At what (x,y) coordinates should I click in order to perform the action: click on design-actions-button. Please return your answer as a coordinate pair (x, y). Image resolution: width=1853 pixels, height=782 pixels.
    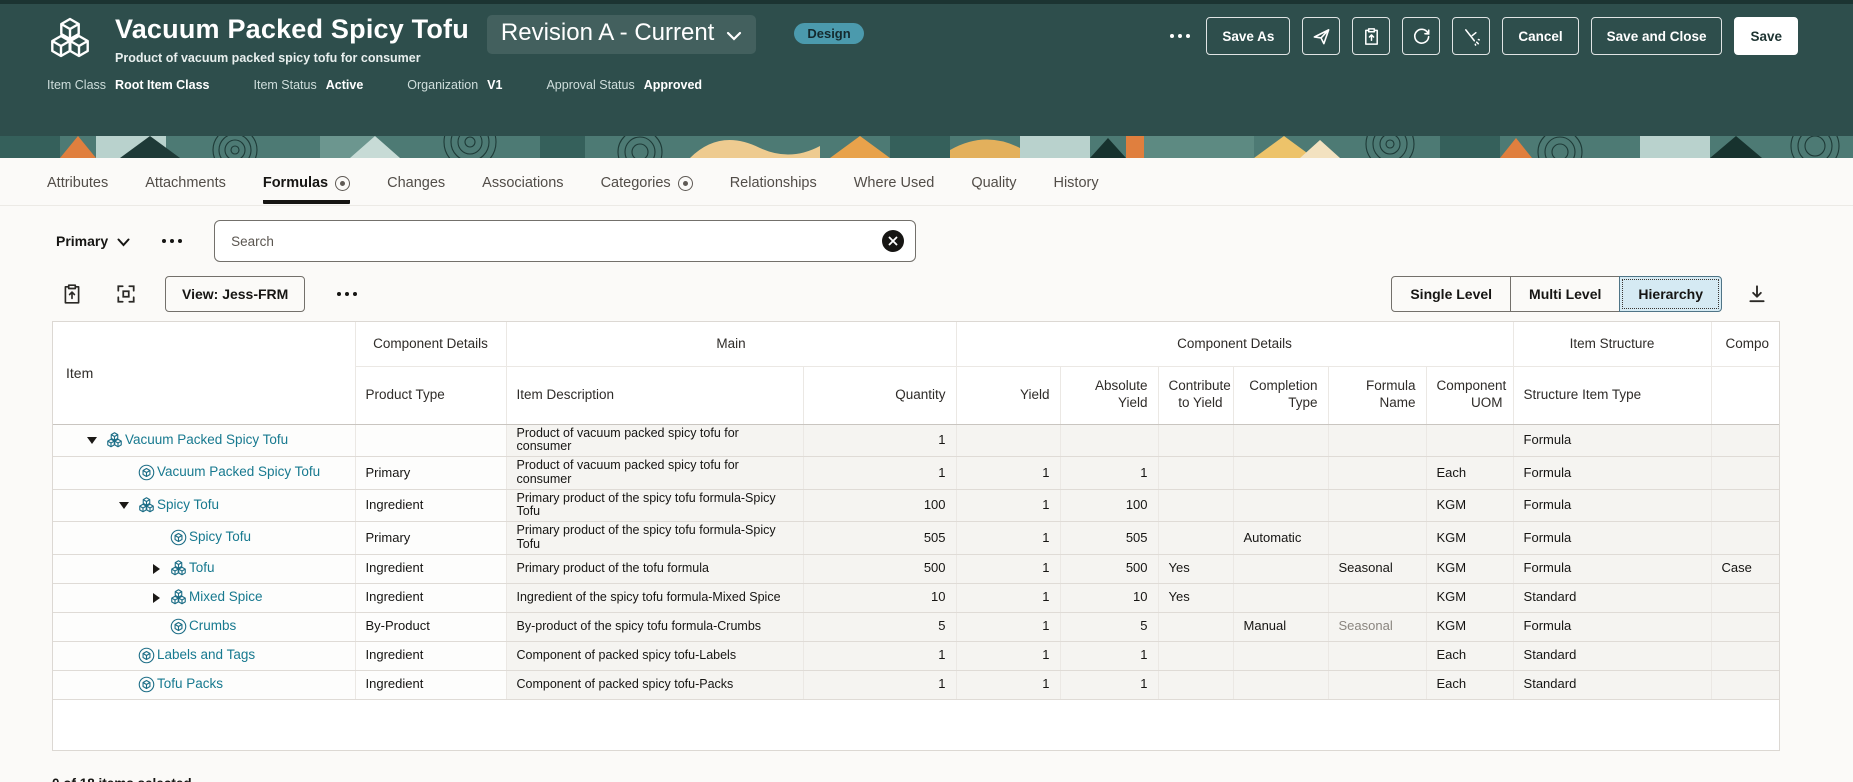
    Looking at the image, I should click on (1471, 36).